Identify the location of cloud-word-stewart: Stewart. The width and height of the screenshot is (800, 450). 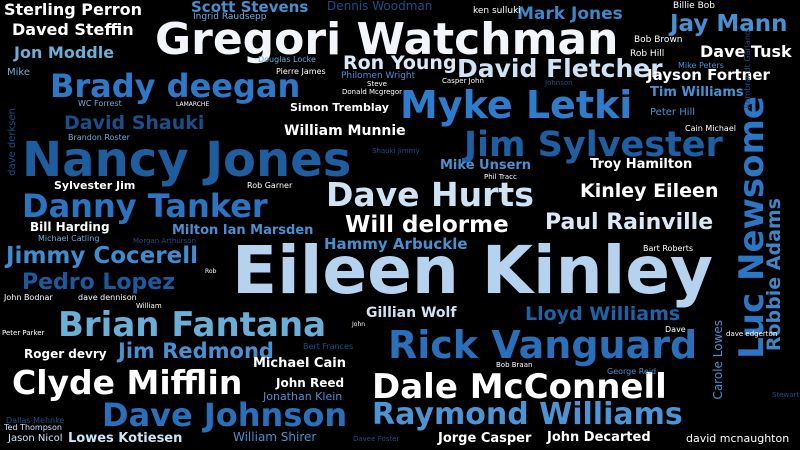
(786, 395).